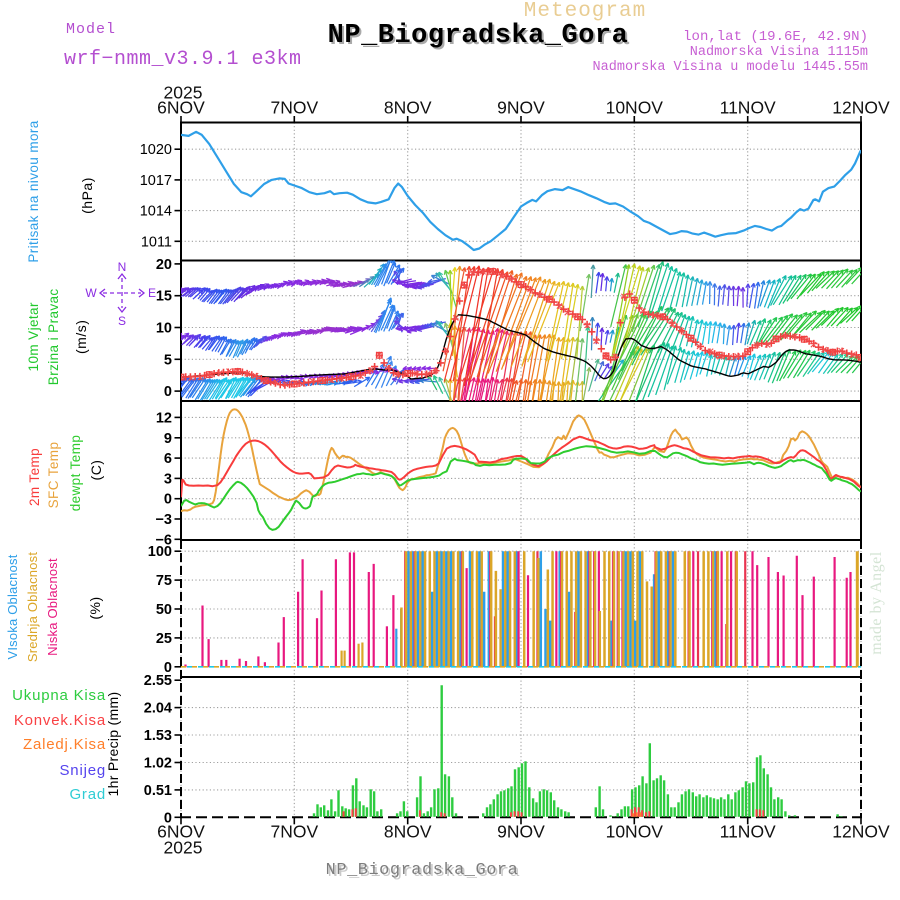 The height and width of the screenshot is (900, 900). I want to click on svg-text: Pritisak na nivou mora, so click(33, 191).